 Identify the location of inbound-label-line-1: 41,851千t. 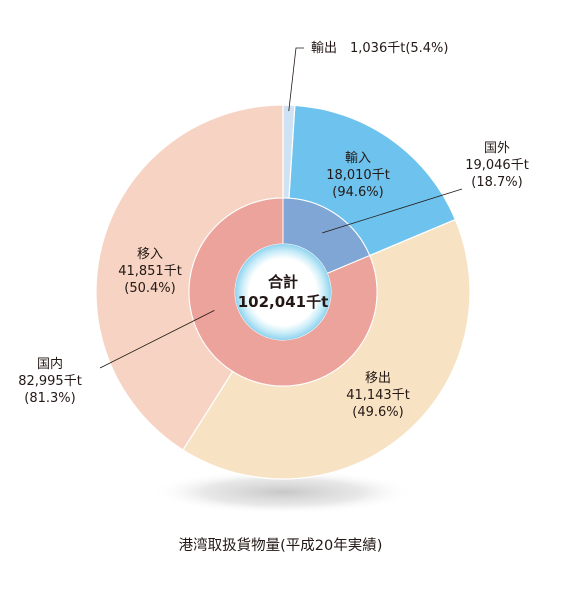
(150, 271).